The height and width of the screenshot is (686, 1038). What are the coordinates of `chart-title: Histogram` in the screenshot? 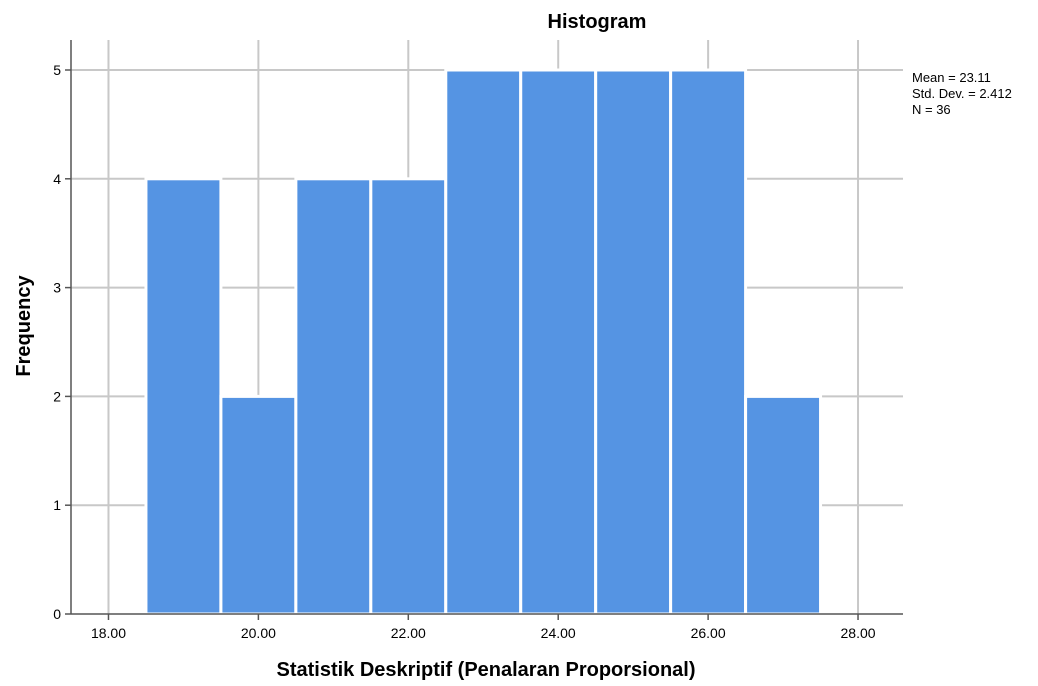 It's located at (597, 22).